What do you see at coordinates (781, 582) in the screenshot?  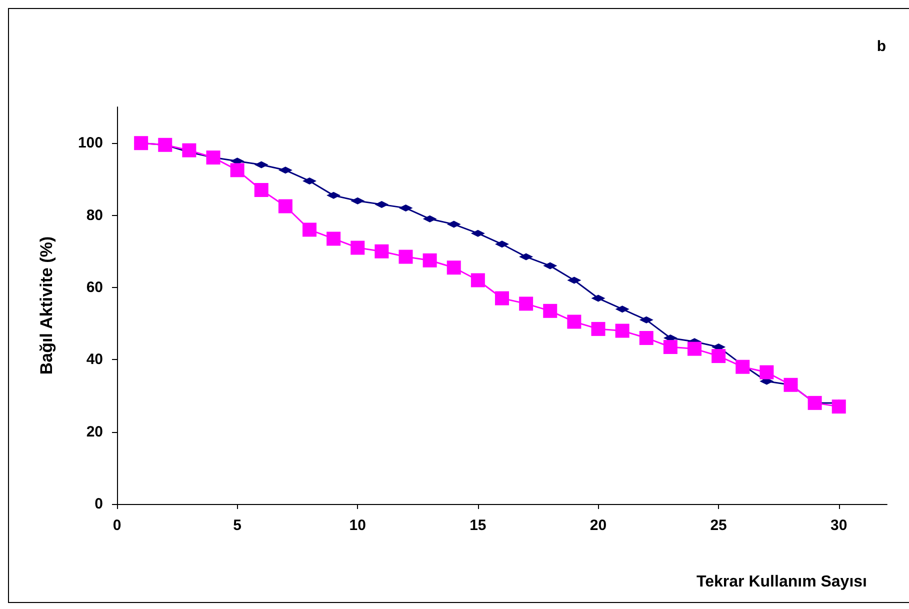 I see `x-axis-title: Tekrar Kullanım Sayısı` at bounding box center [781, 582].